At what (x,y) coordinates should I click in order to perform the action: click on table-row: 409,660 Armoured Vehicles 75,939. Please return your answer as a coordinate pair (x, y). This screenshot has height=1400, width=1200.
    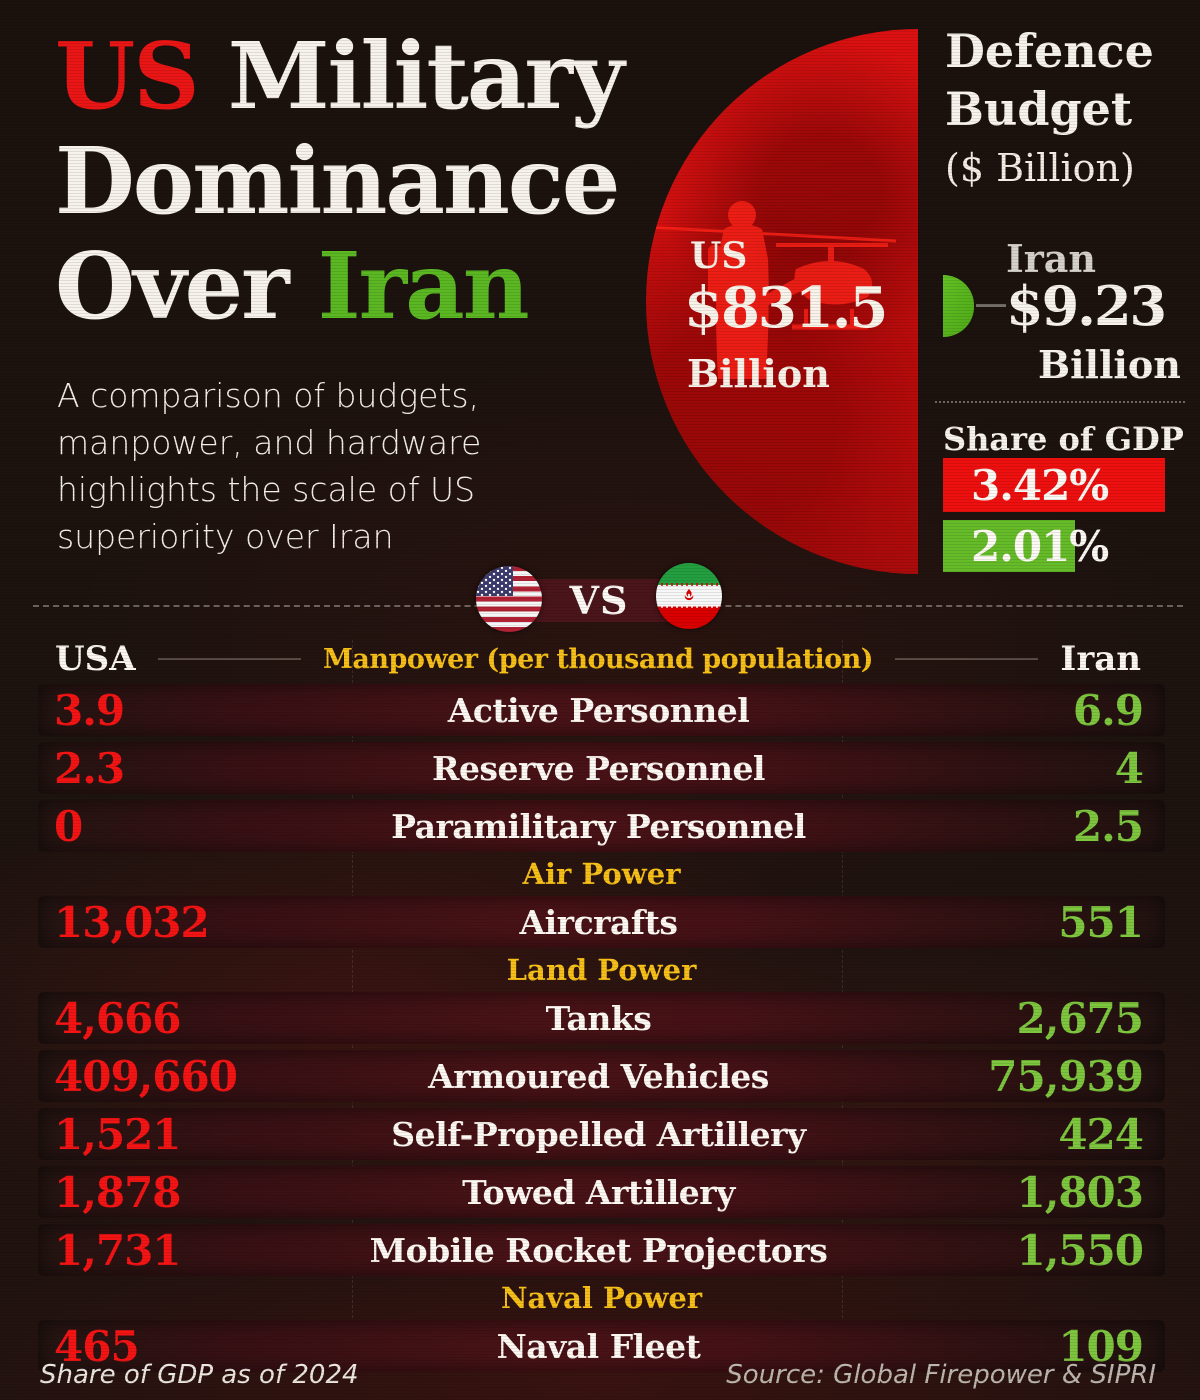
    Looking at the image, I should click on (601, 1076).